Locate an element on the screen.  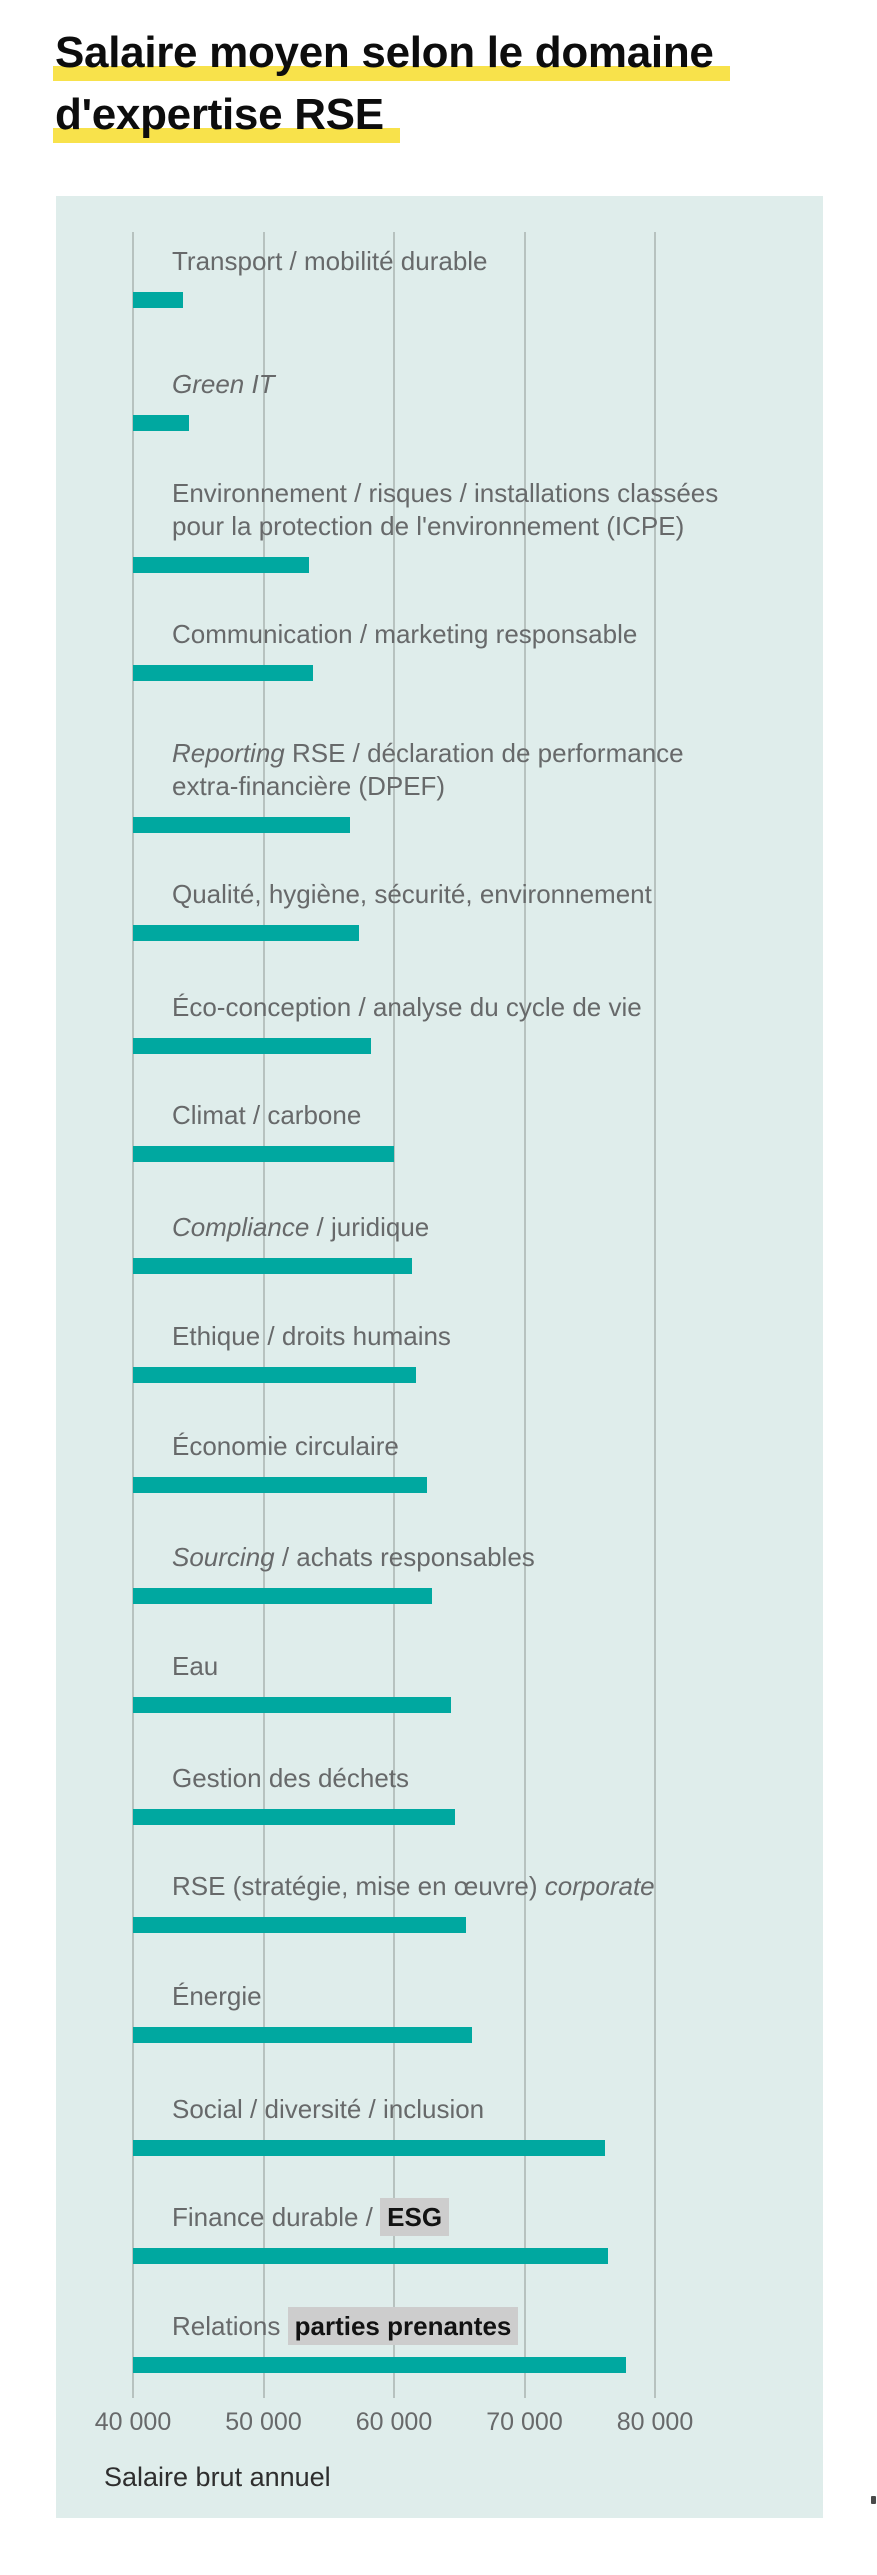
title-line-1: Salaire moyen selon le domaine is located at coordinates (391, 53).